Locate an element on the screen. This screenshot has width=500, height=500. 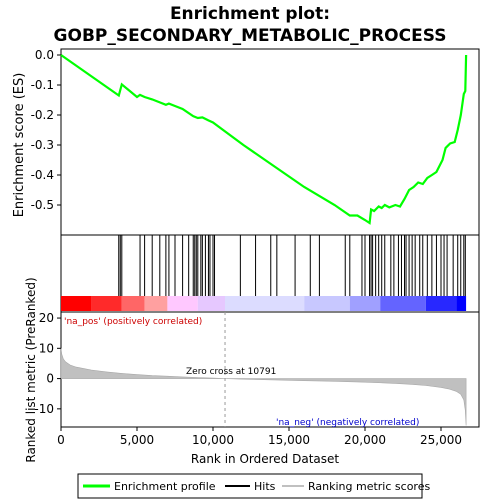
x-tick-label: 0 is located at coordinates (61, 440).